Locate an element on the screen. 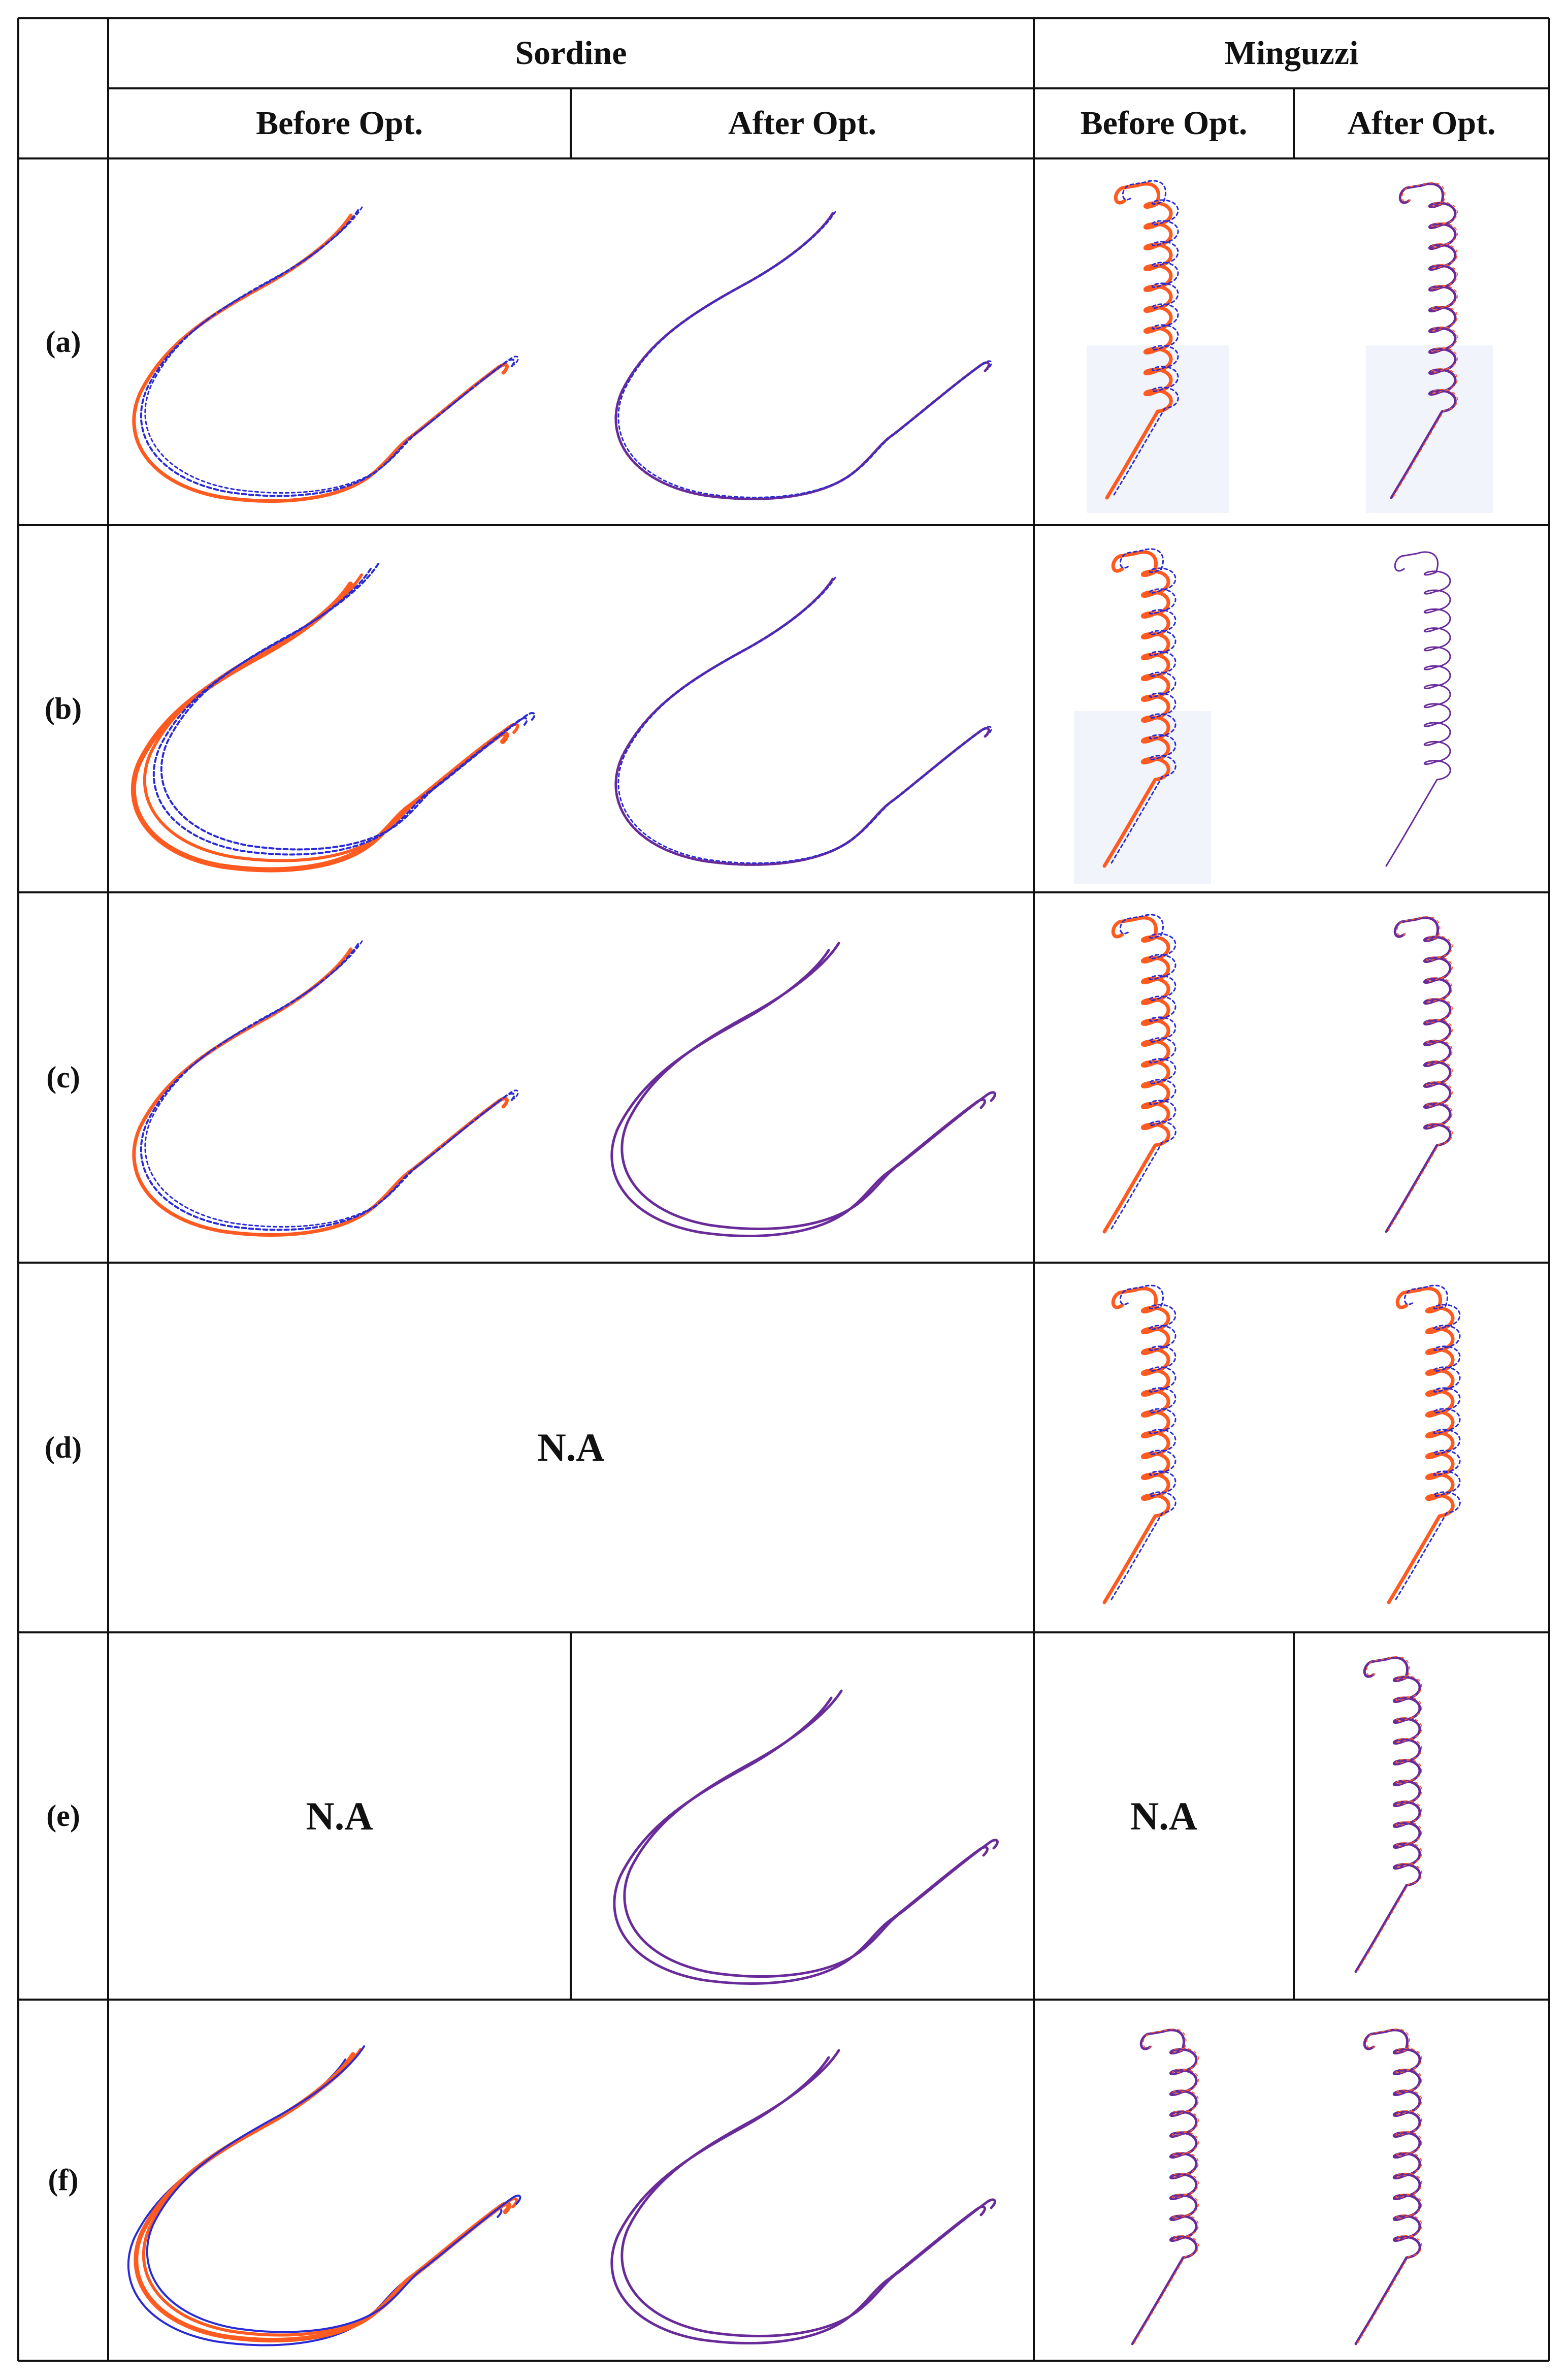 The width and height of the screenshot is (1568, 2380). header-minguzzi-after: After Opt. is located at coordinates (1422, 123).